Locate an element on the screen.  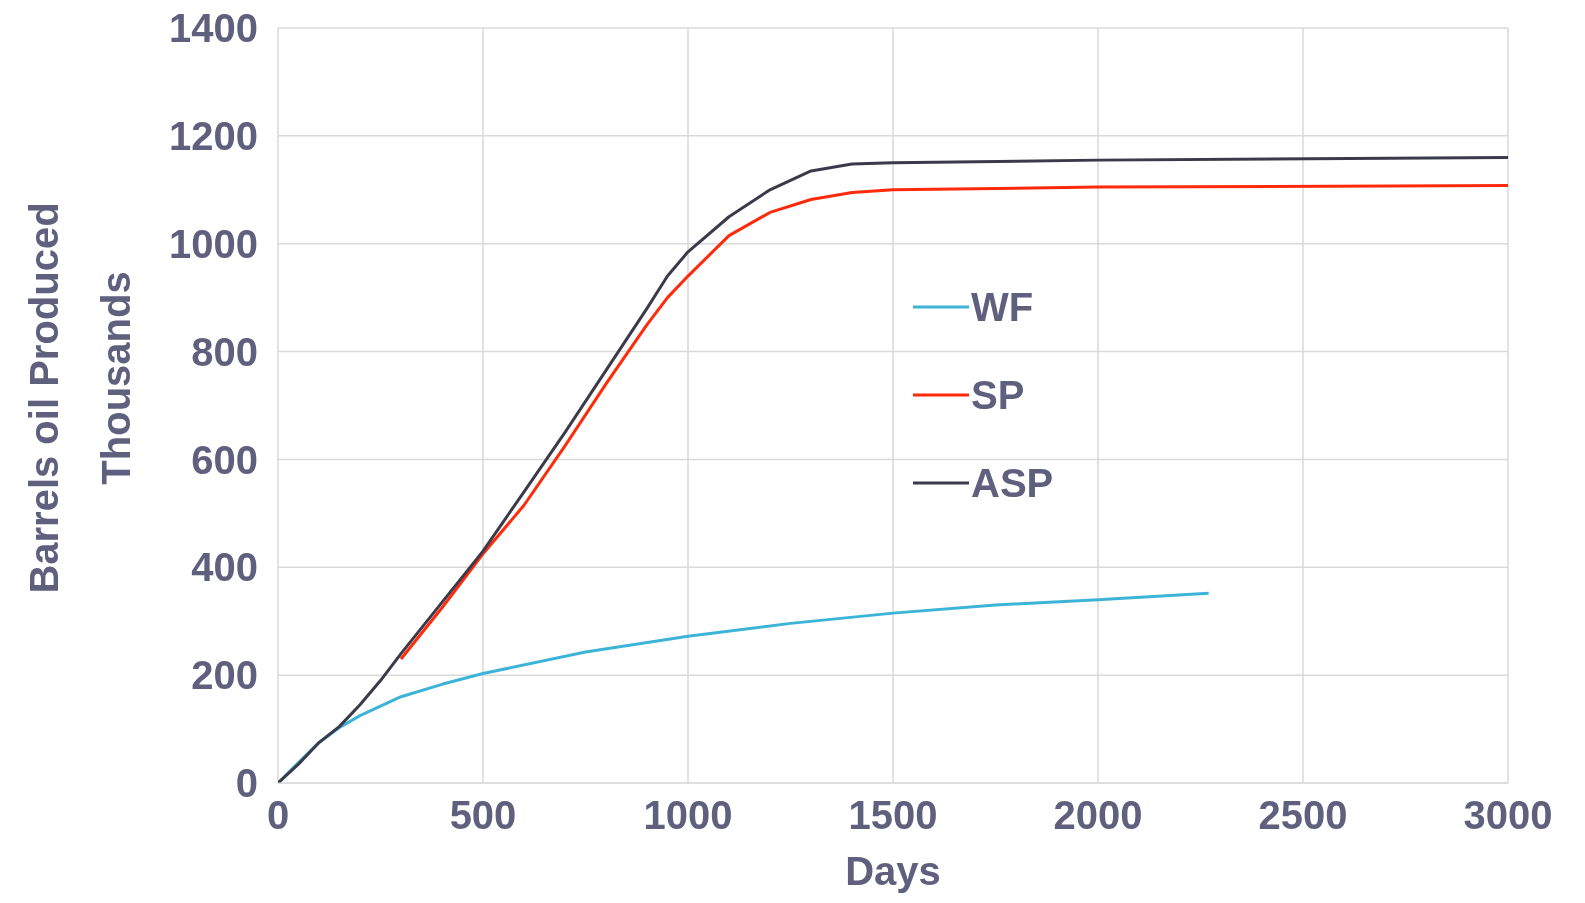
x-tick-label: 2000 is located at coordinates (1098, 815).